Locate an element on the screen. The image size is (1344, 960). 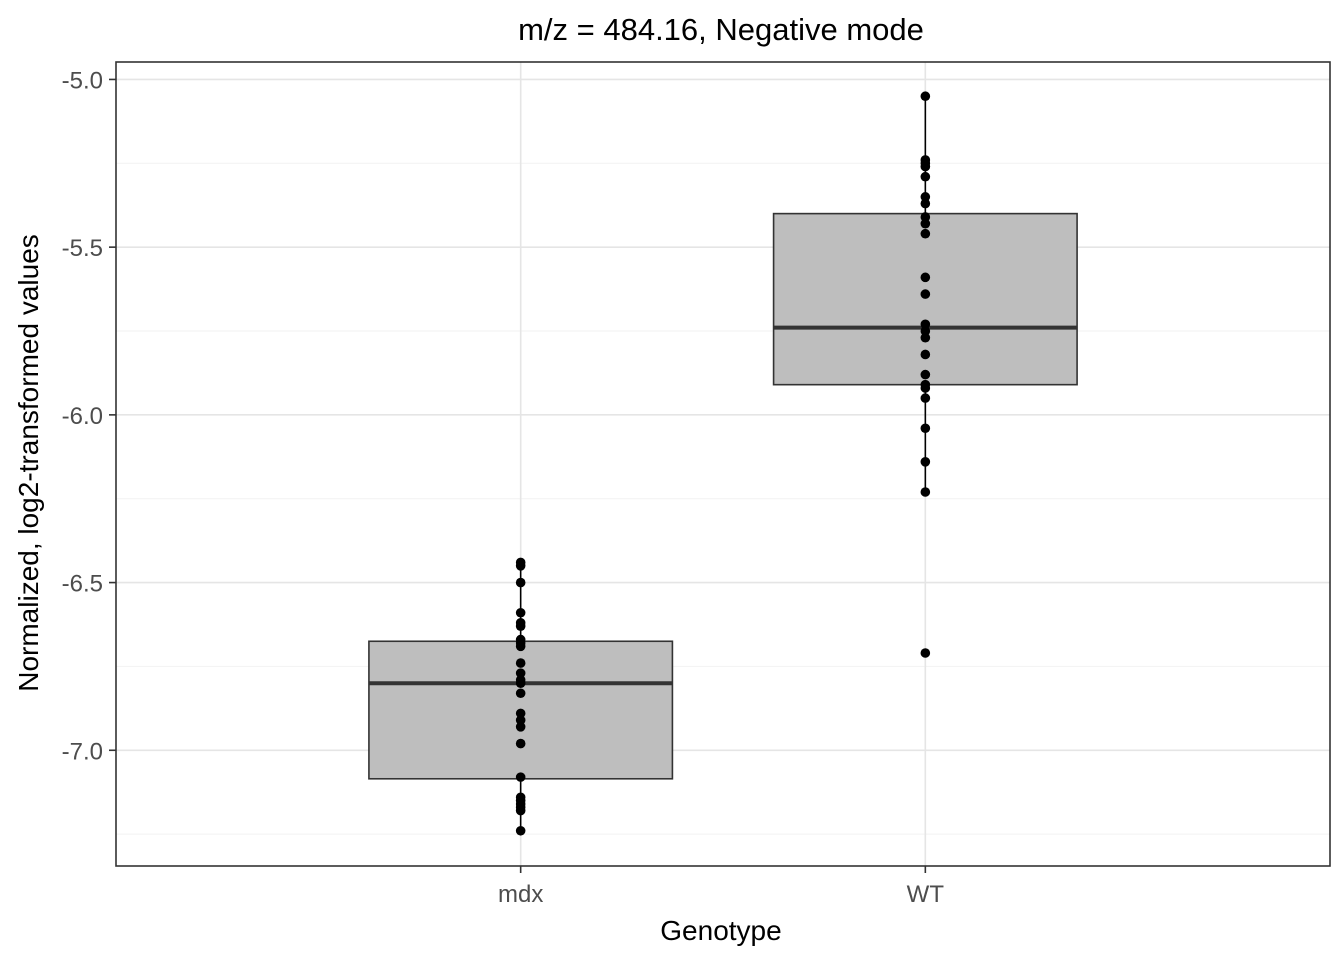
x-axis-title: Genotype is located at coordinates (720, 930).